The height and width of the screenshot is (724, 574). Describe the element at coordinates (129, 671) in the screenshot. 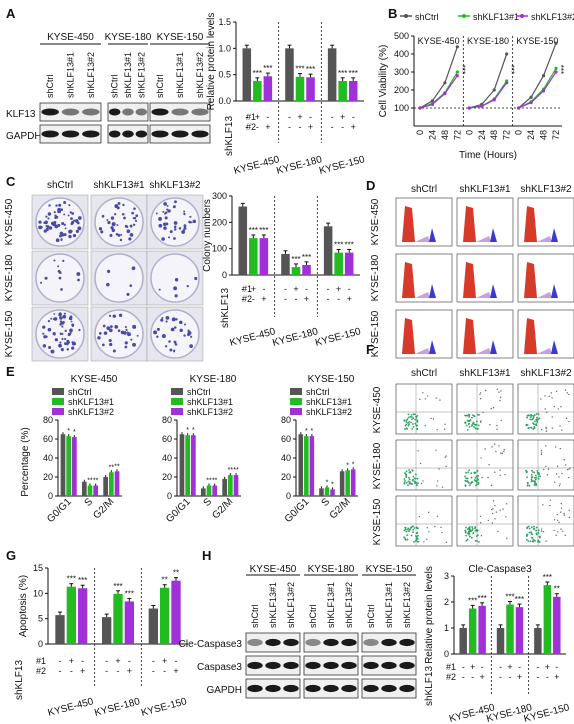

I see `chart-g-design-mark: +` at that location.